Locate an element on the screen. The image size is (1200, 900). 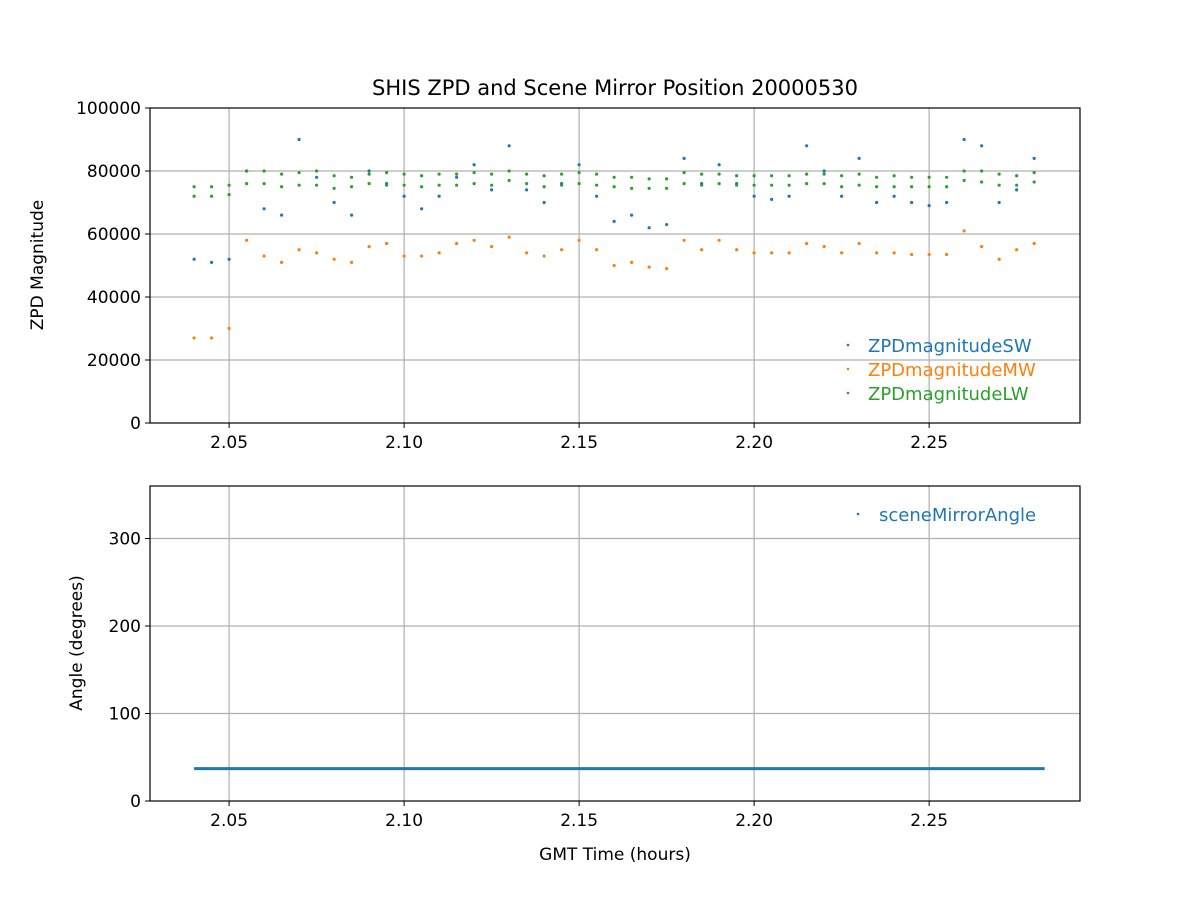
x-tick-label: 2.25 is located at coordinates (929, 821).